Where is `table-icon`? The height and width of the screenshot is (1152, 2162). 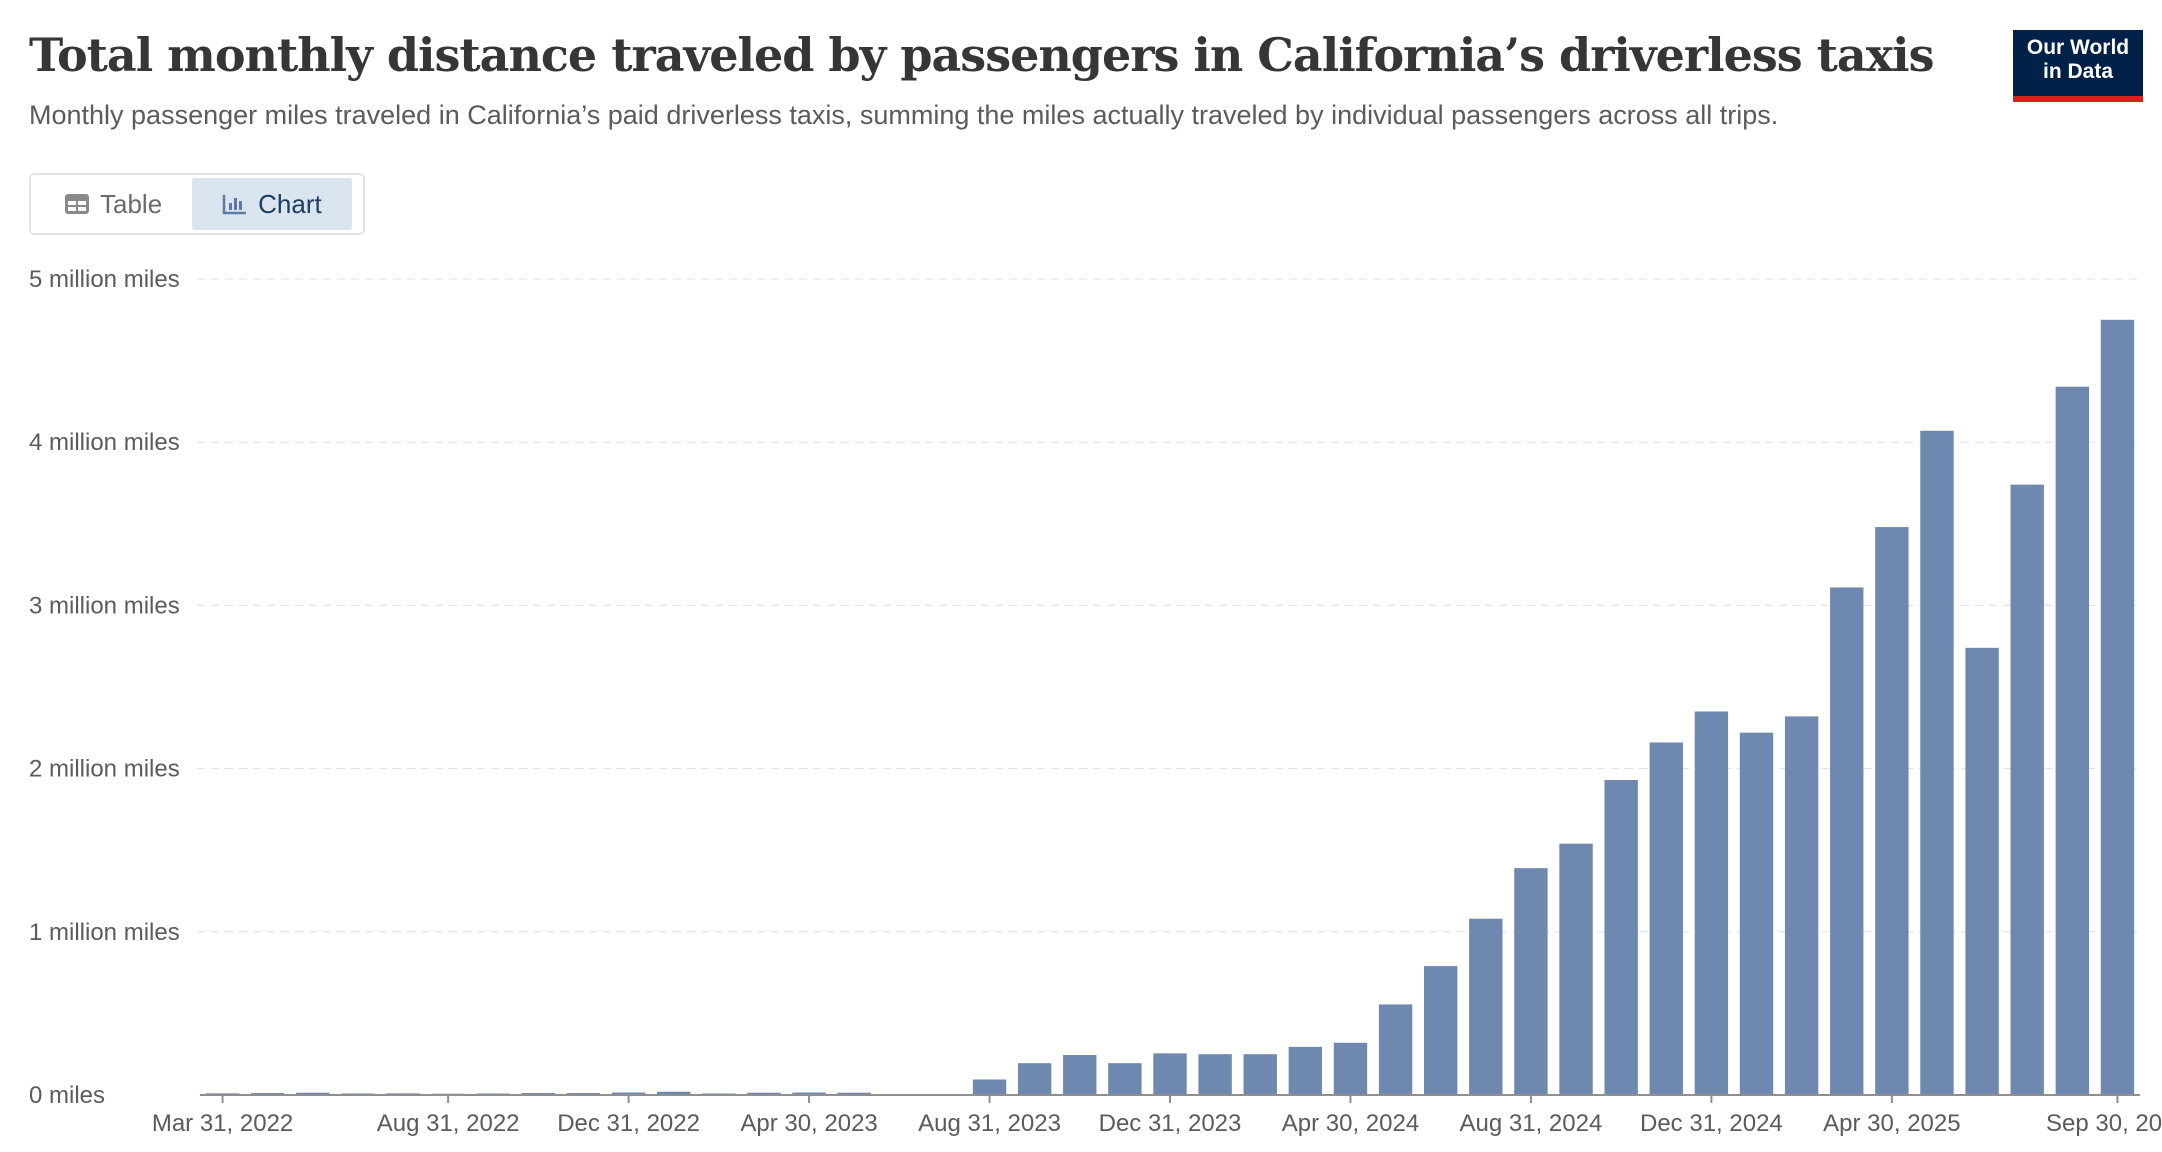 table-icon is located at coordinates (77, 204).